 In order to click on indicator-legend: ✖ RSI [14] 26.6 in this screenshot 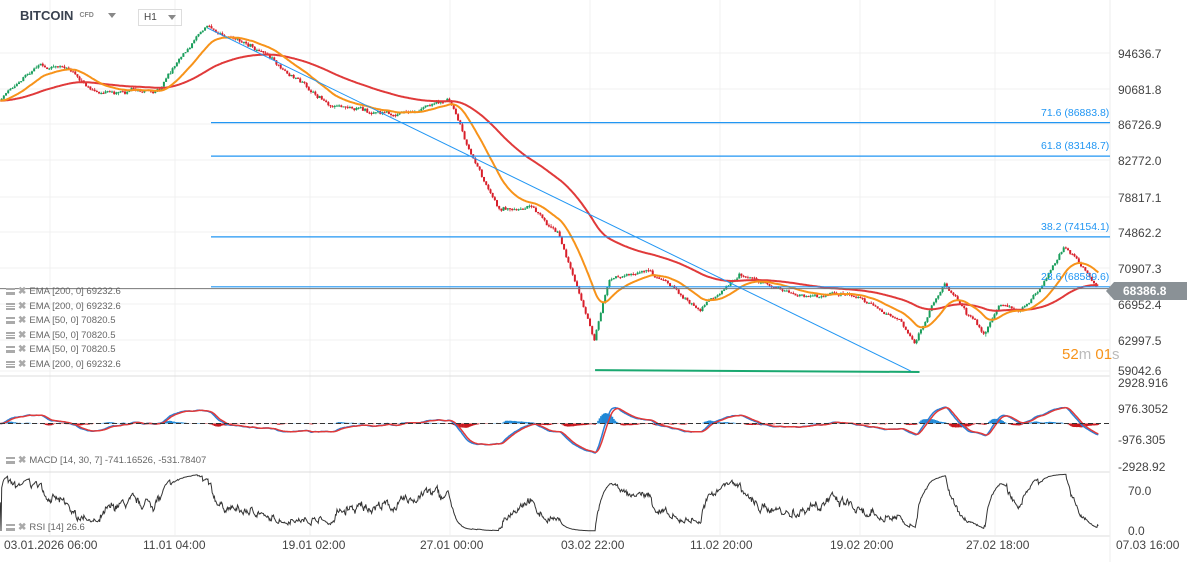, I will do `click(45, 527)`.